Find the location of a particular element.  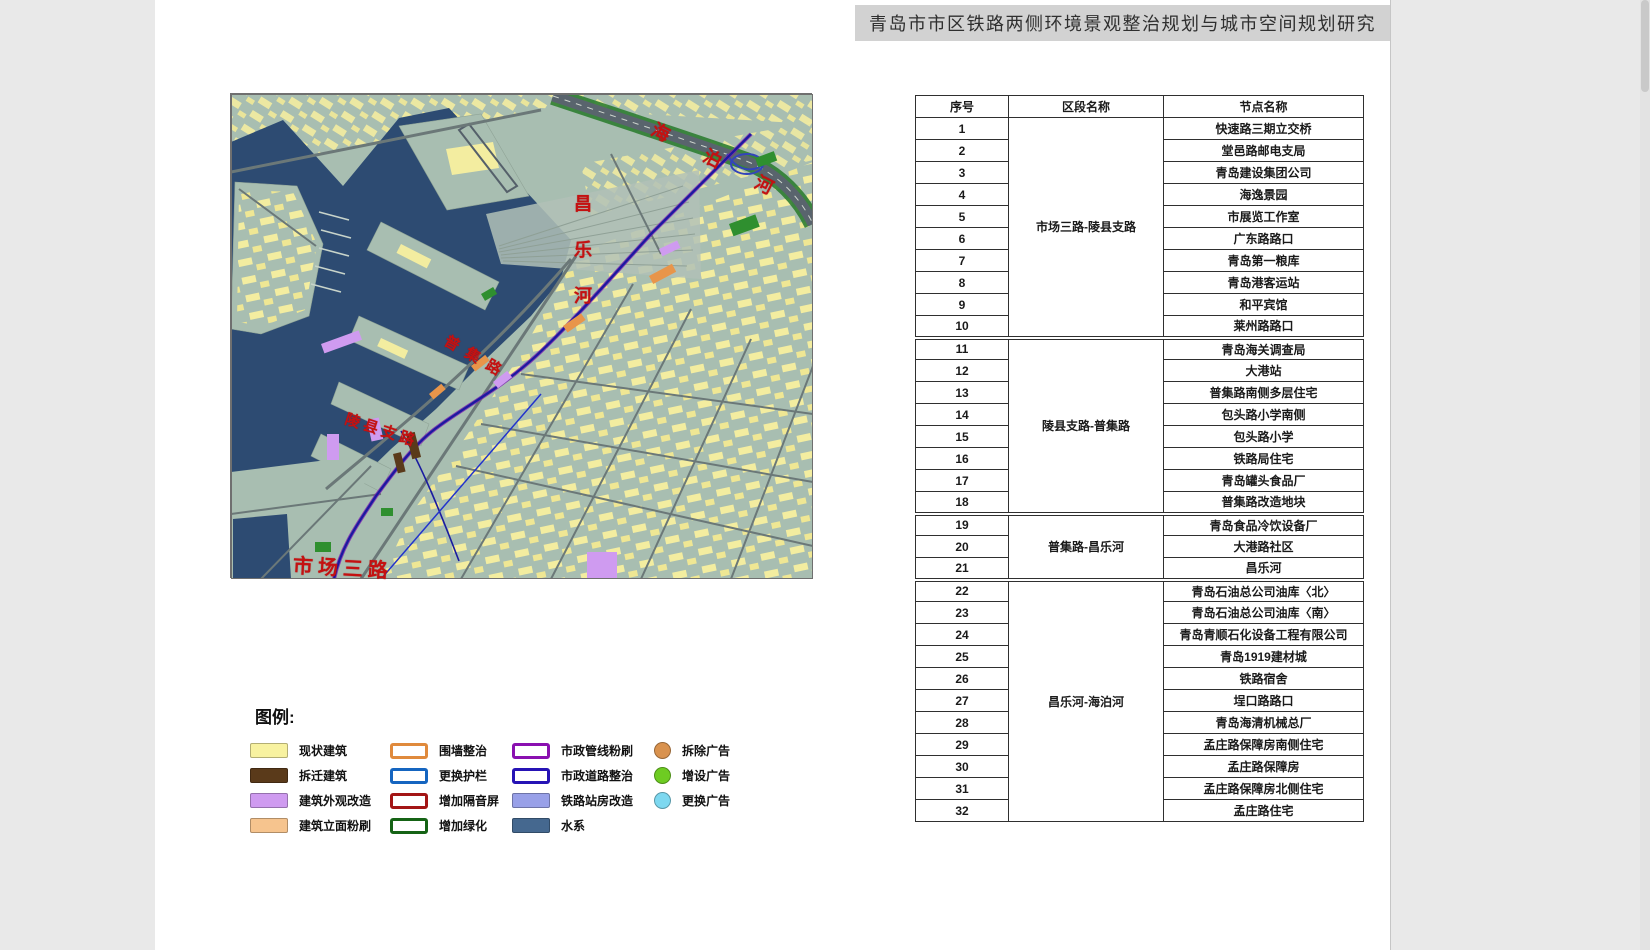

cell-node-name: 广东路路口 is located at coordinates (1263, 238).